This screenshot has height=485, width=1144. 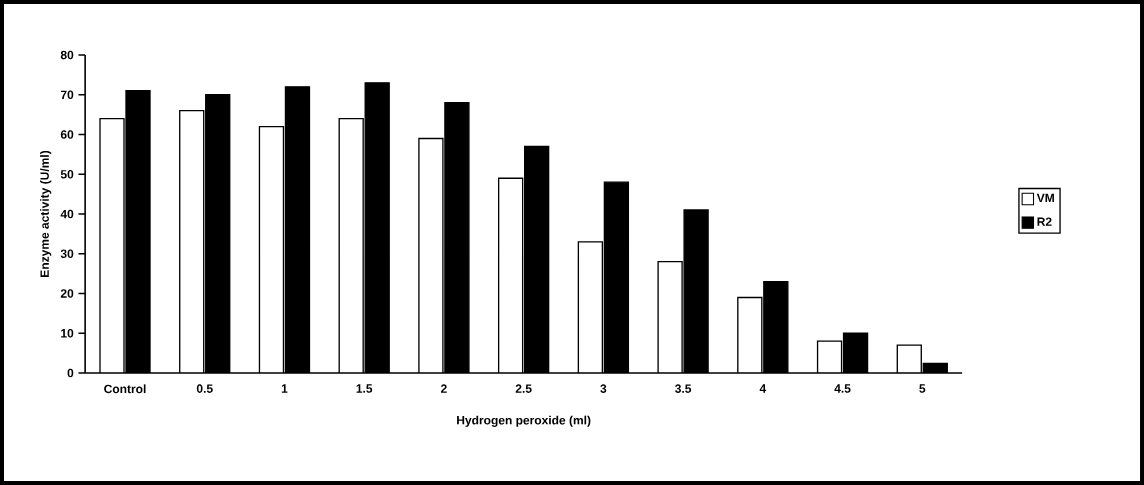 I want to click on y-tick-label: 20, so click(x=67, y=293).